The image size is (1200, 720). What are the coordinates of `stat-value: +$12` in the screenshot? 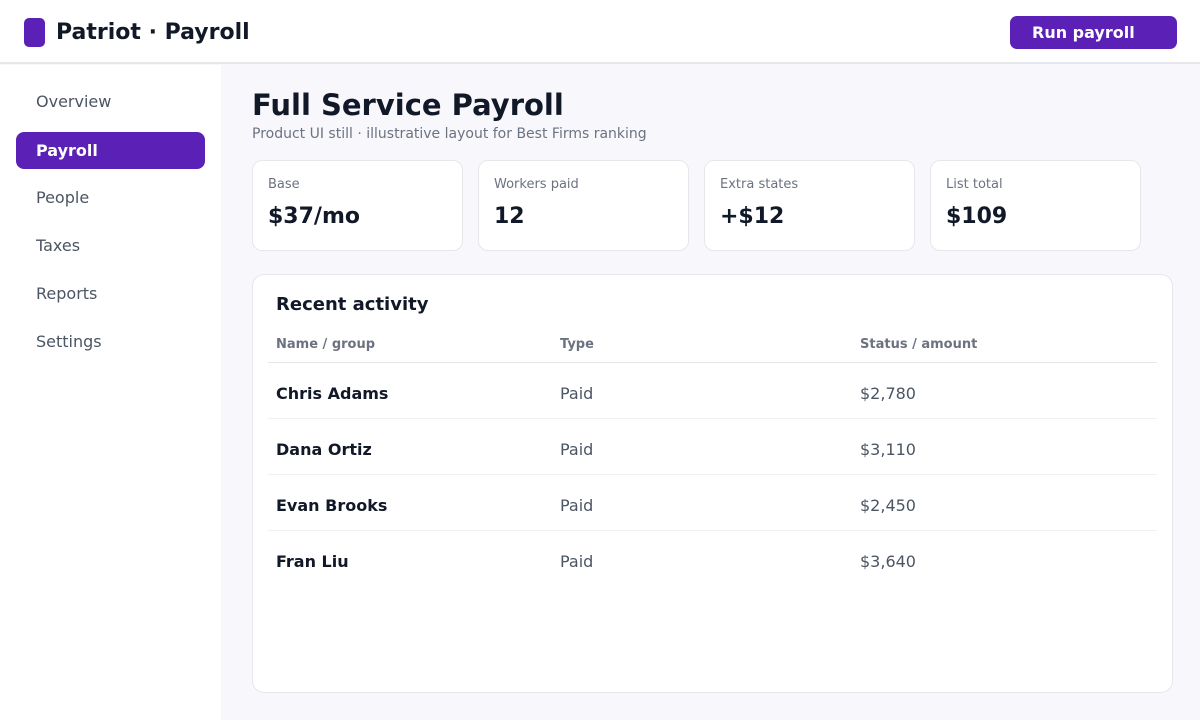 It's located at (752, 216).